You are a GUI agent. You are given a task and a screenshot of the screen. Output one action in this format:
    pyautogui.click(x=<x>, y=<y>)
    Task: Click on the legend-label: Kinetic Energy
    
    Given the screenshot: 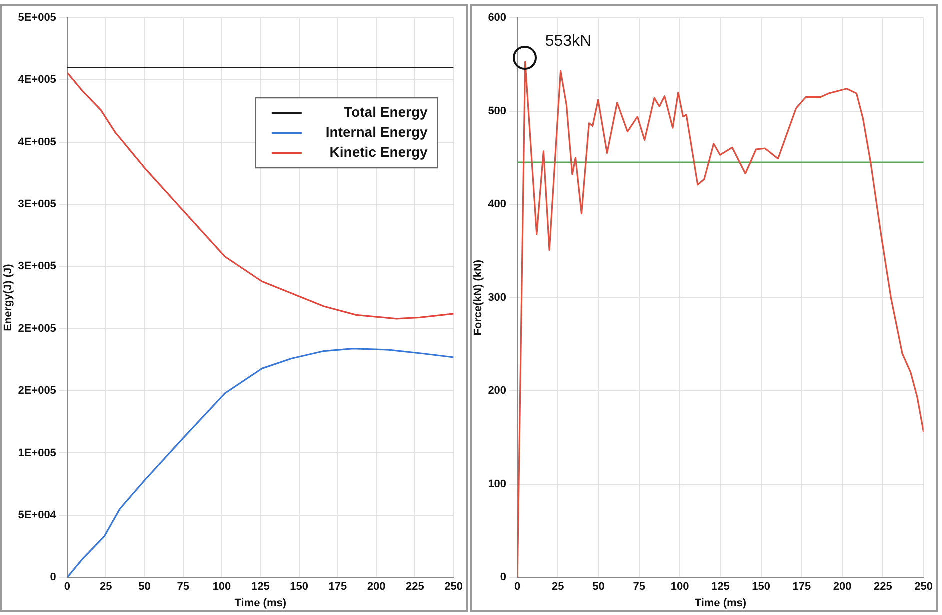 What is the action you would take?
    pyautogui.click(x=379, y=152)
    